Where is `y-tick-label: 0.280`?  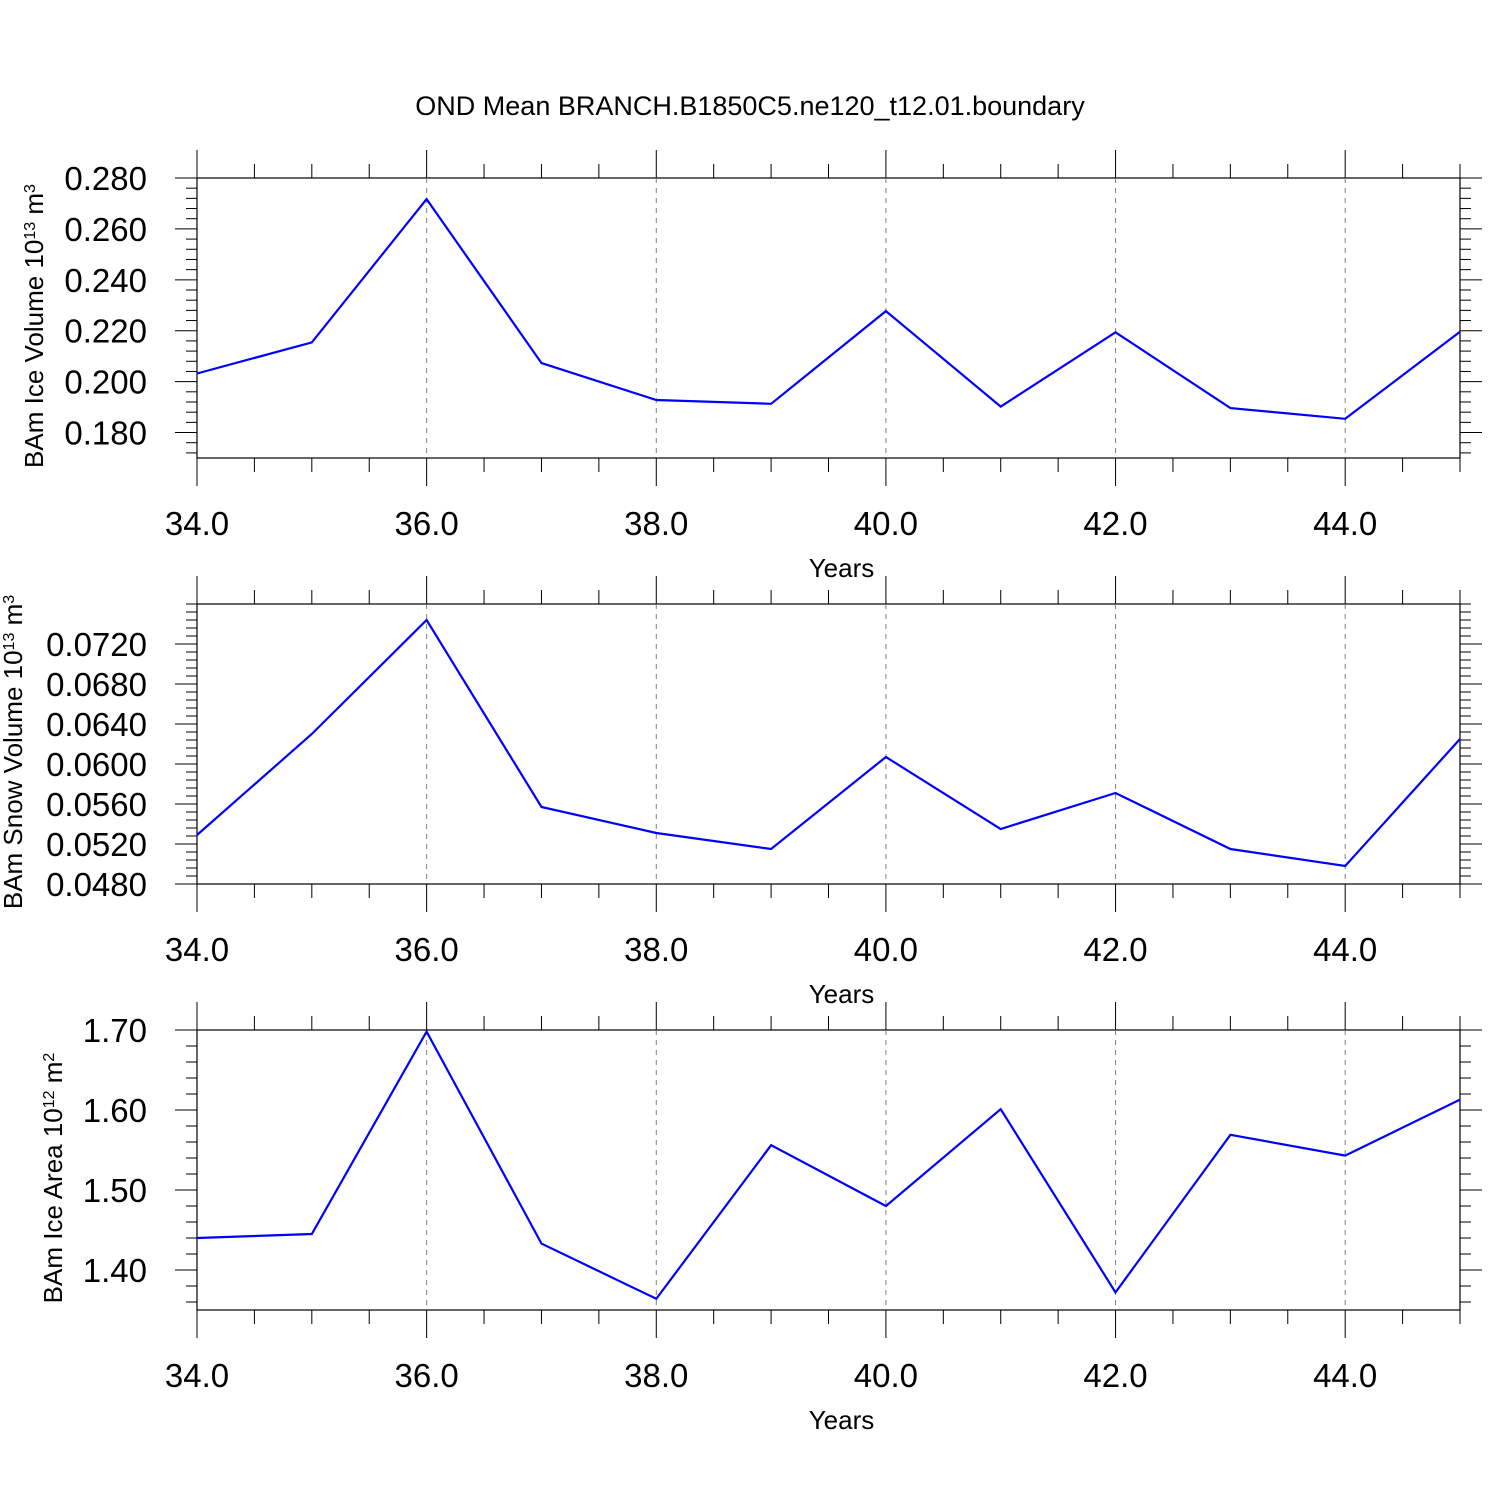 y-tick-label: 0.280 is located at coordinates (105, 178).